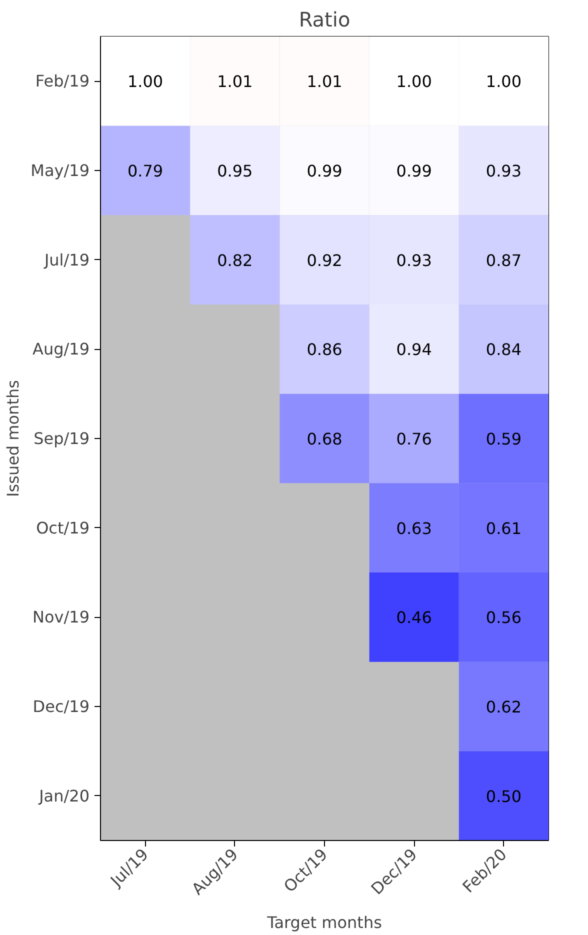 The width and height of the screenshot is (588, 935). I want to click on data-label: 0.94, so click(414, 350).